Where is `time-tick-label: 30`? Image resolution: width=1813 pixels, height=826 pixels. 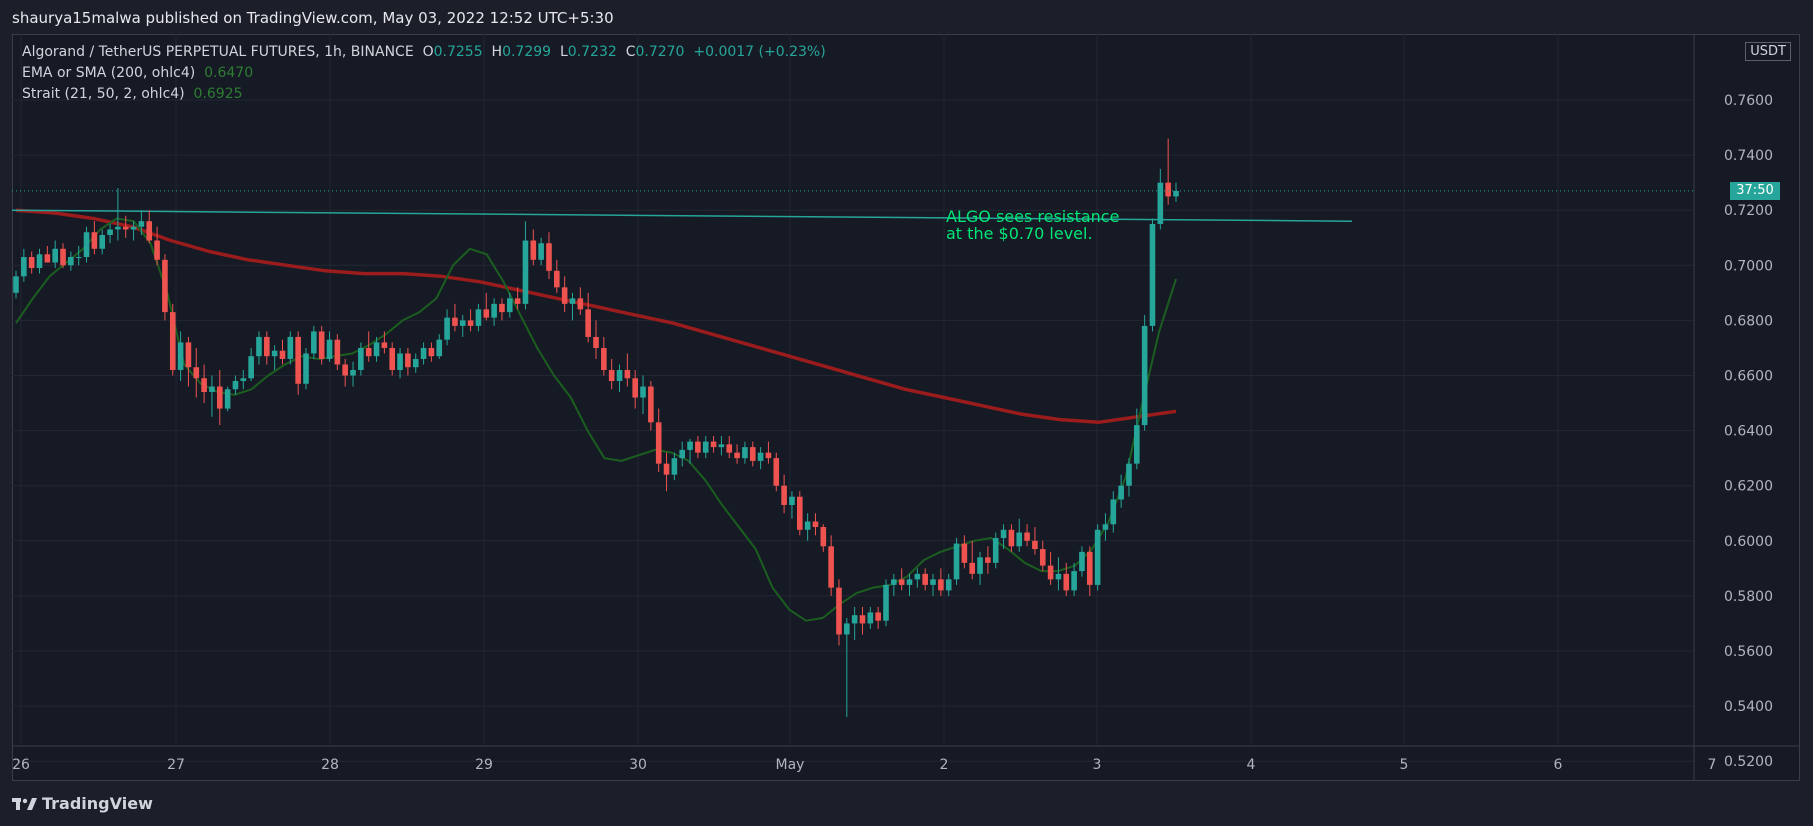
time-tick-label: 30 is located at coordinates (638, 765).